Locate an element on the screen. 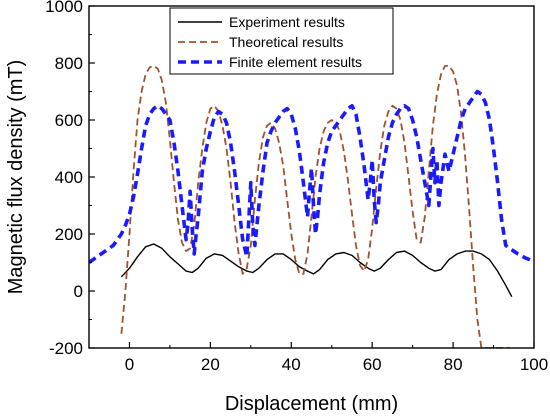 Image resolution: width=550 pixels, height=418 pixels. x-axis-label: Displacement (mm) is located at coordinates (311, 404).